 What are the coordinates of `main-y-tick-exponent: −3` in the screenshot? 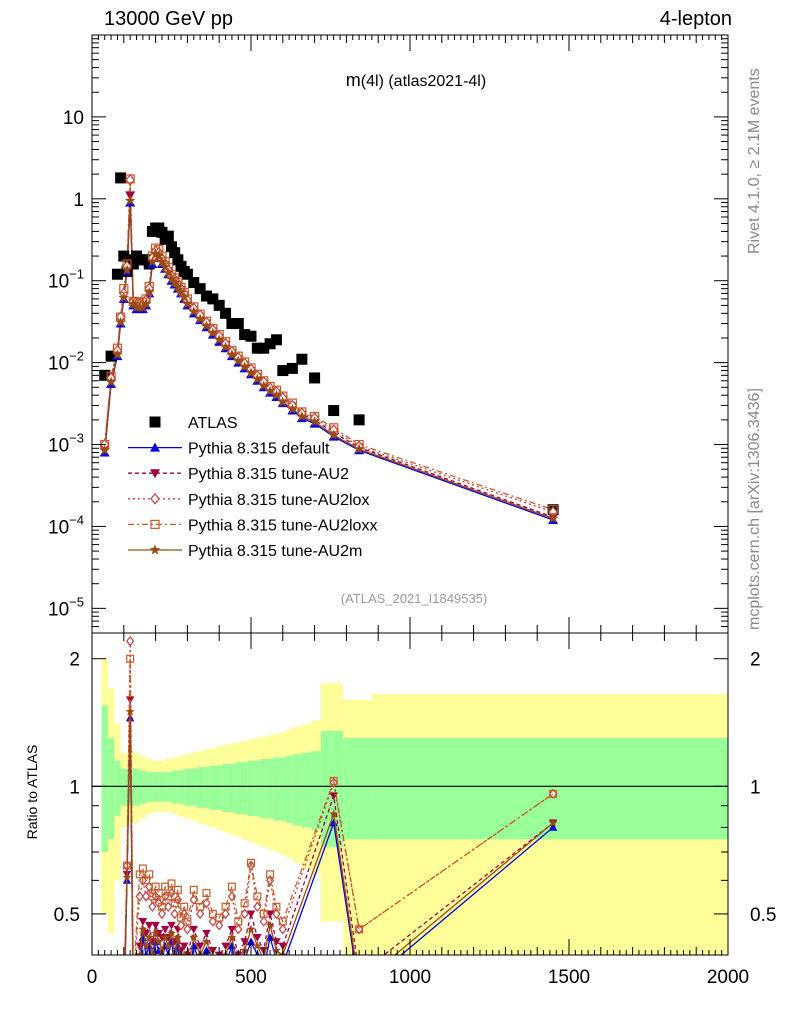 It's located at (76, 438).